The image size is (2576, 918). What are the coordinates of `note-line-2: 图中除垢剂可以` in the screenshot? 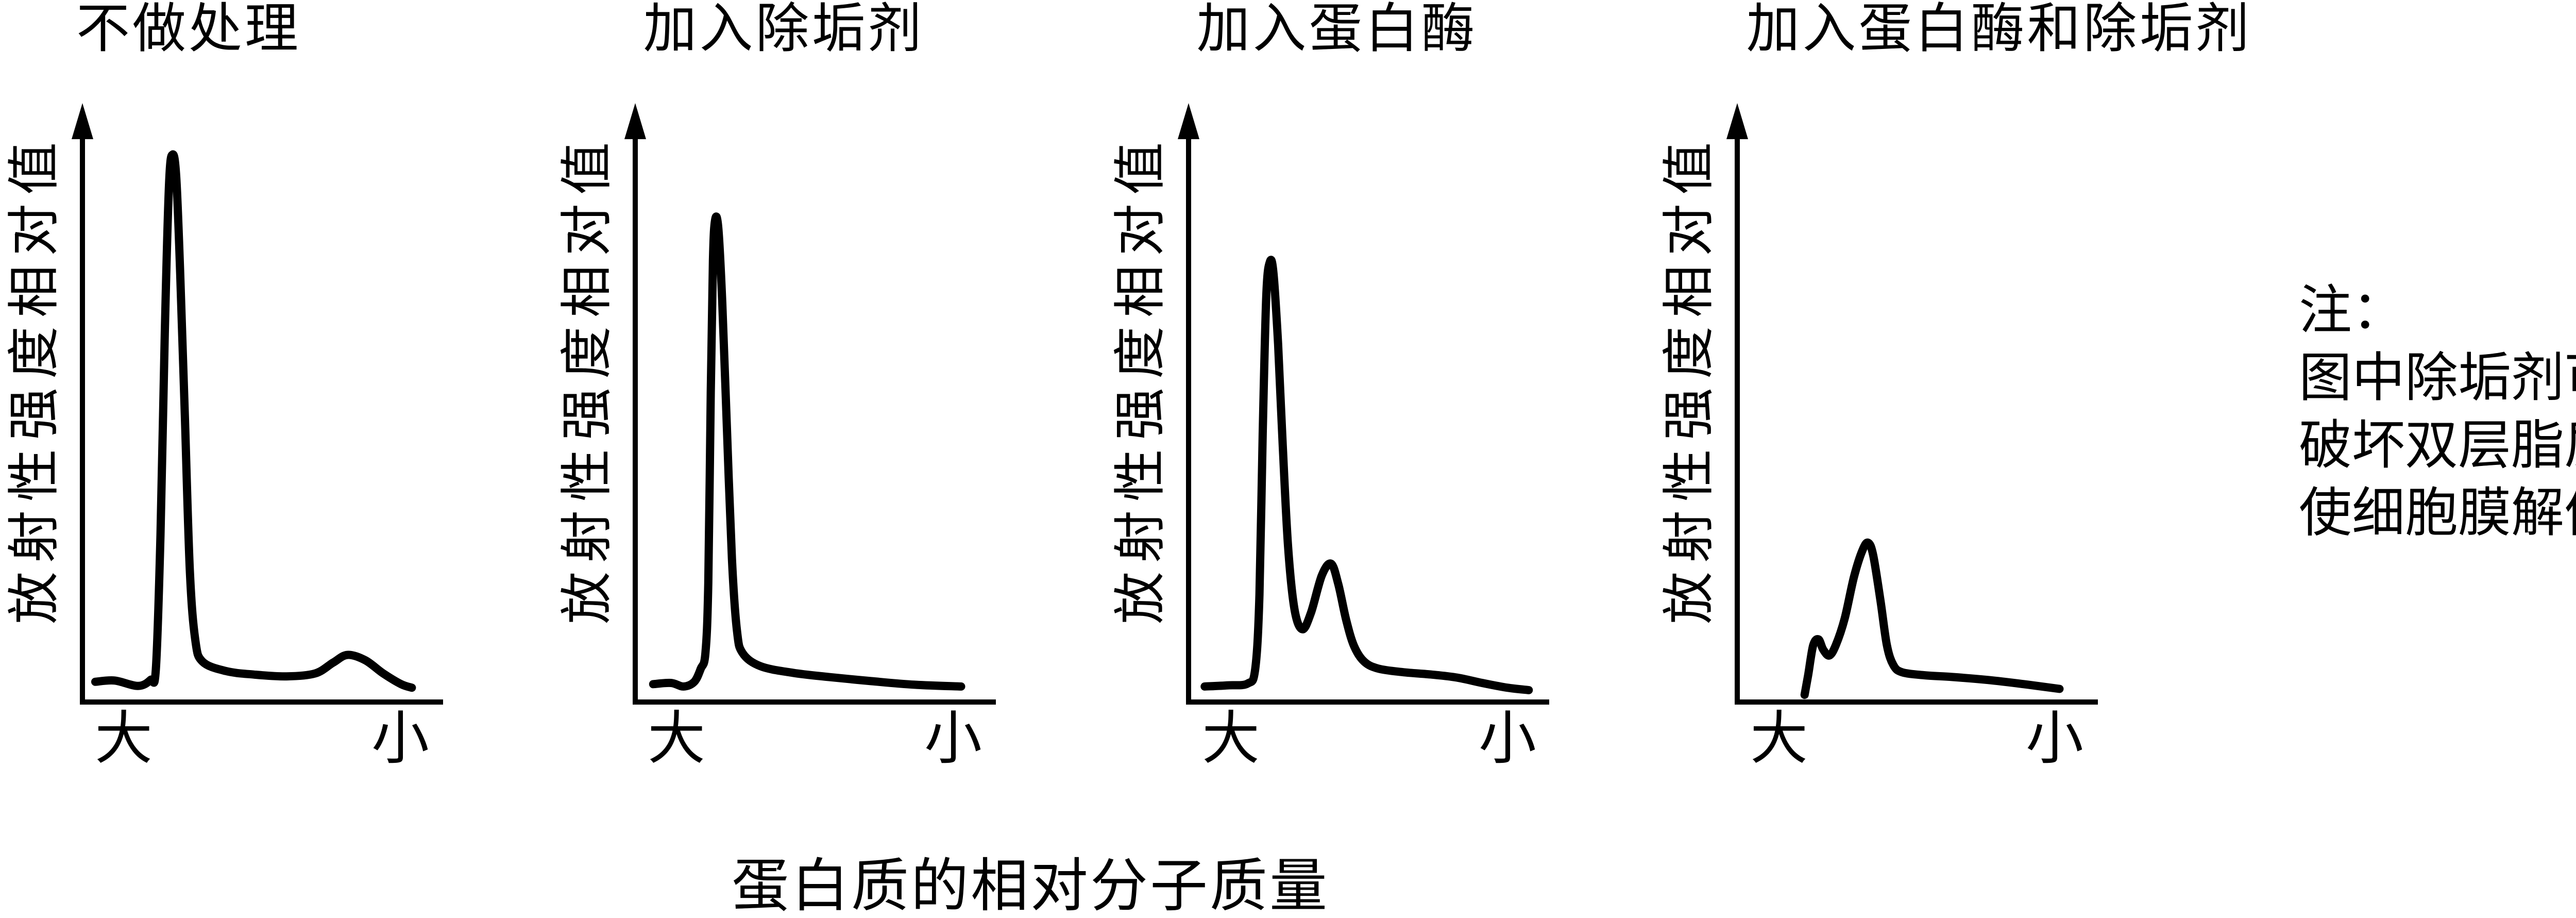 It's located at (2437, 378).